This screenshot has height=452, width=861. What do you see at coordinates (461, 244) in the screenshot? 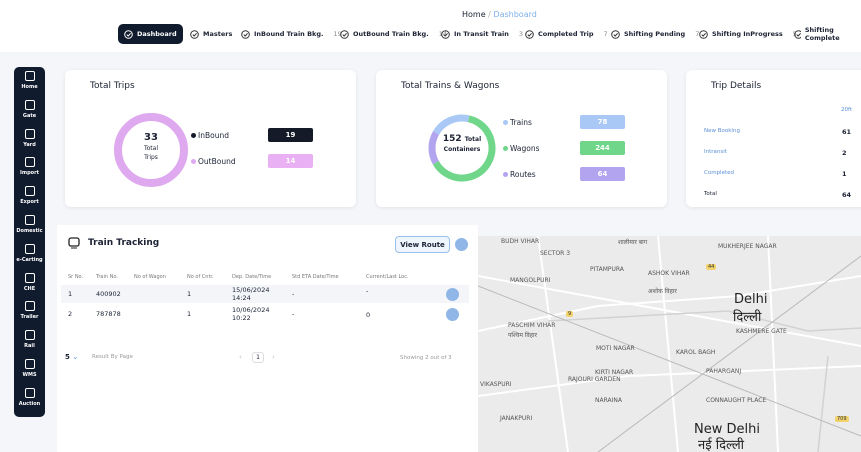
I see `pin-button` at bounding box center [461, 244].